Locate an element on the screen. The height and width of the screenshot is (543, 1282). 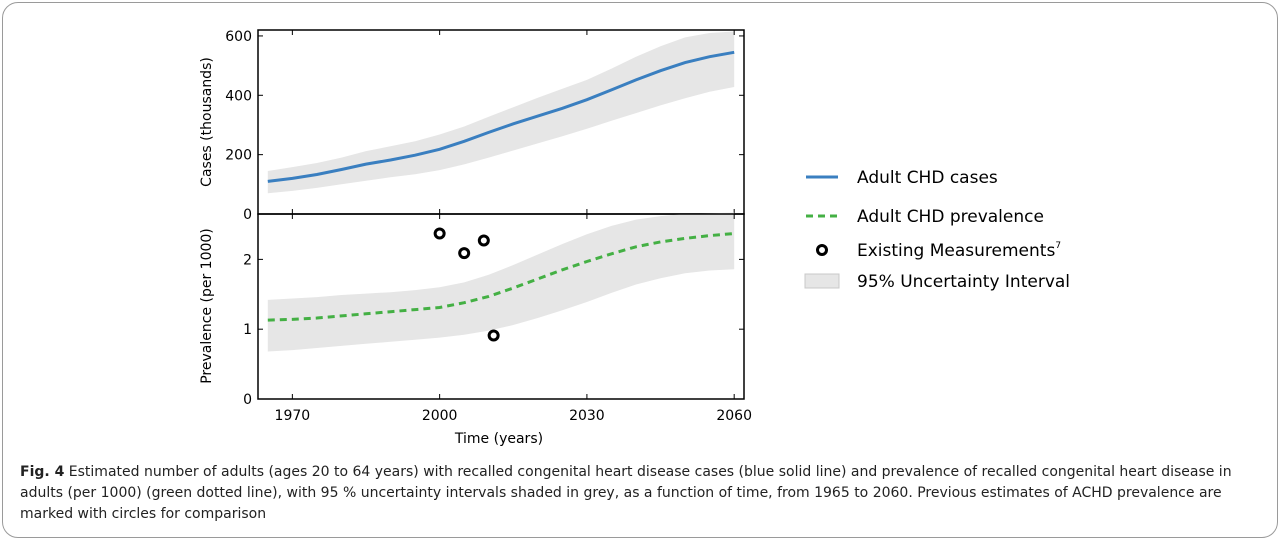
figure-label: Fig. 4 is located at coordinates (42, 472).